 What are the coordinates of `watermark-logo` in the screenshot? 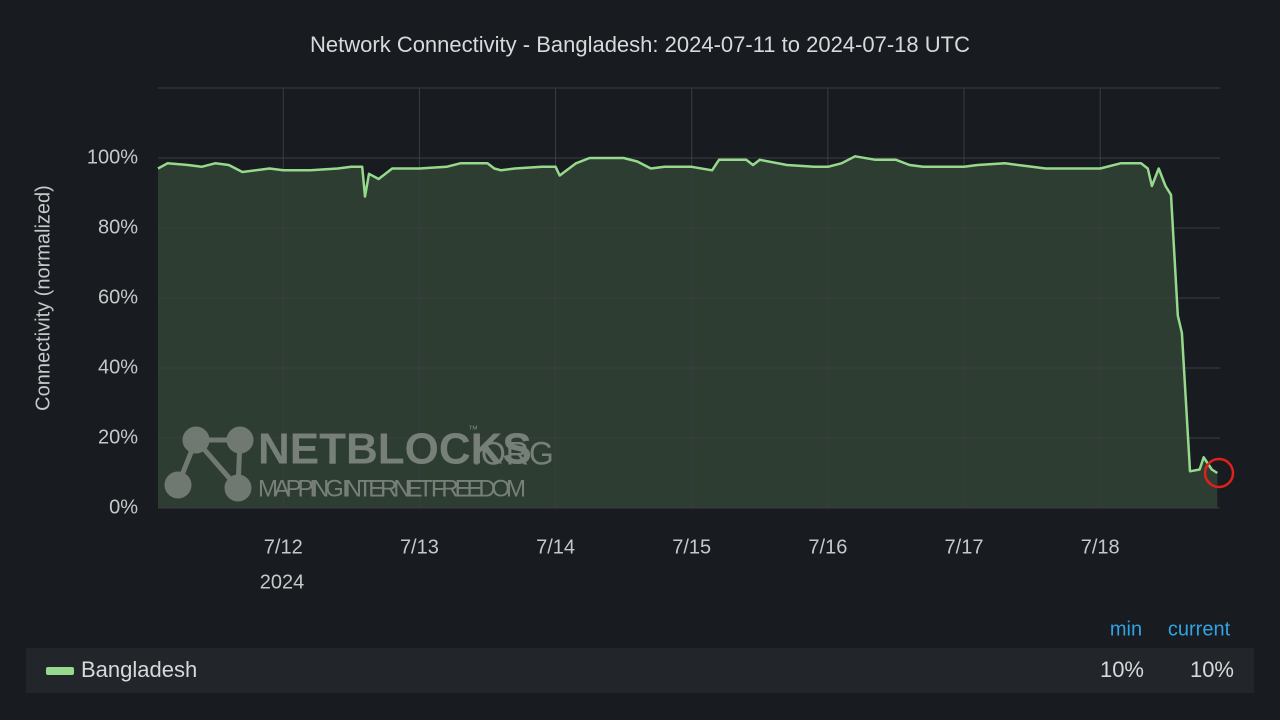 It's located at (209, 464).